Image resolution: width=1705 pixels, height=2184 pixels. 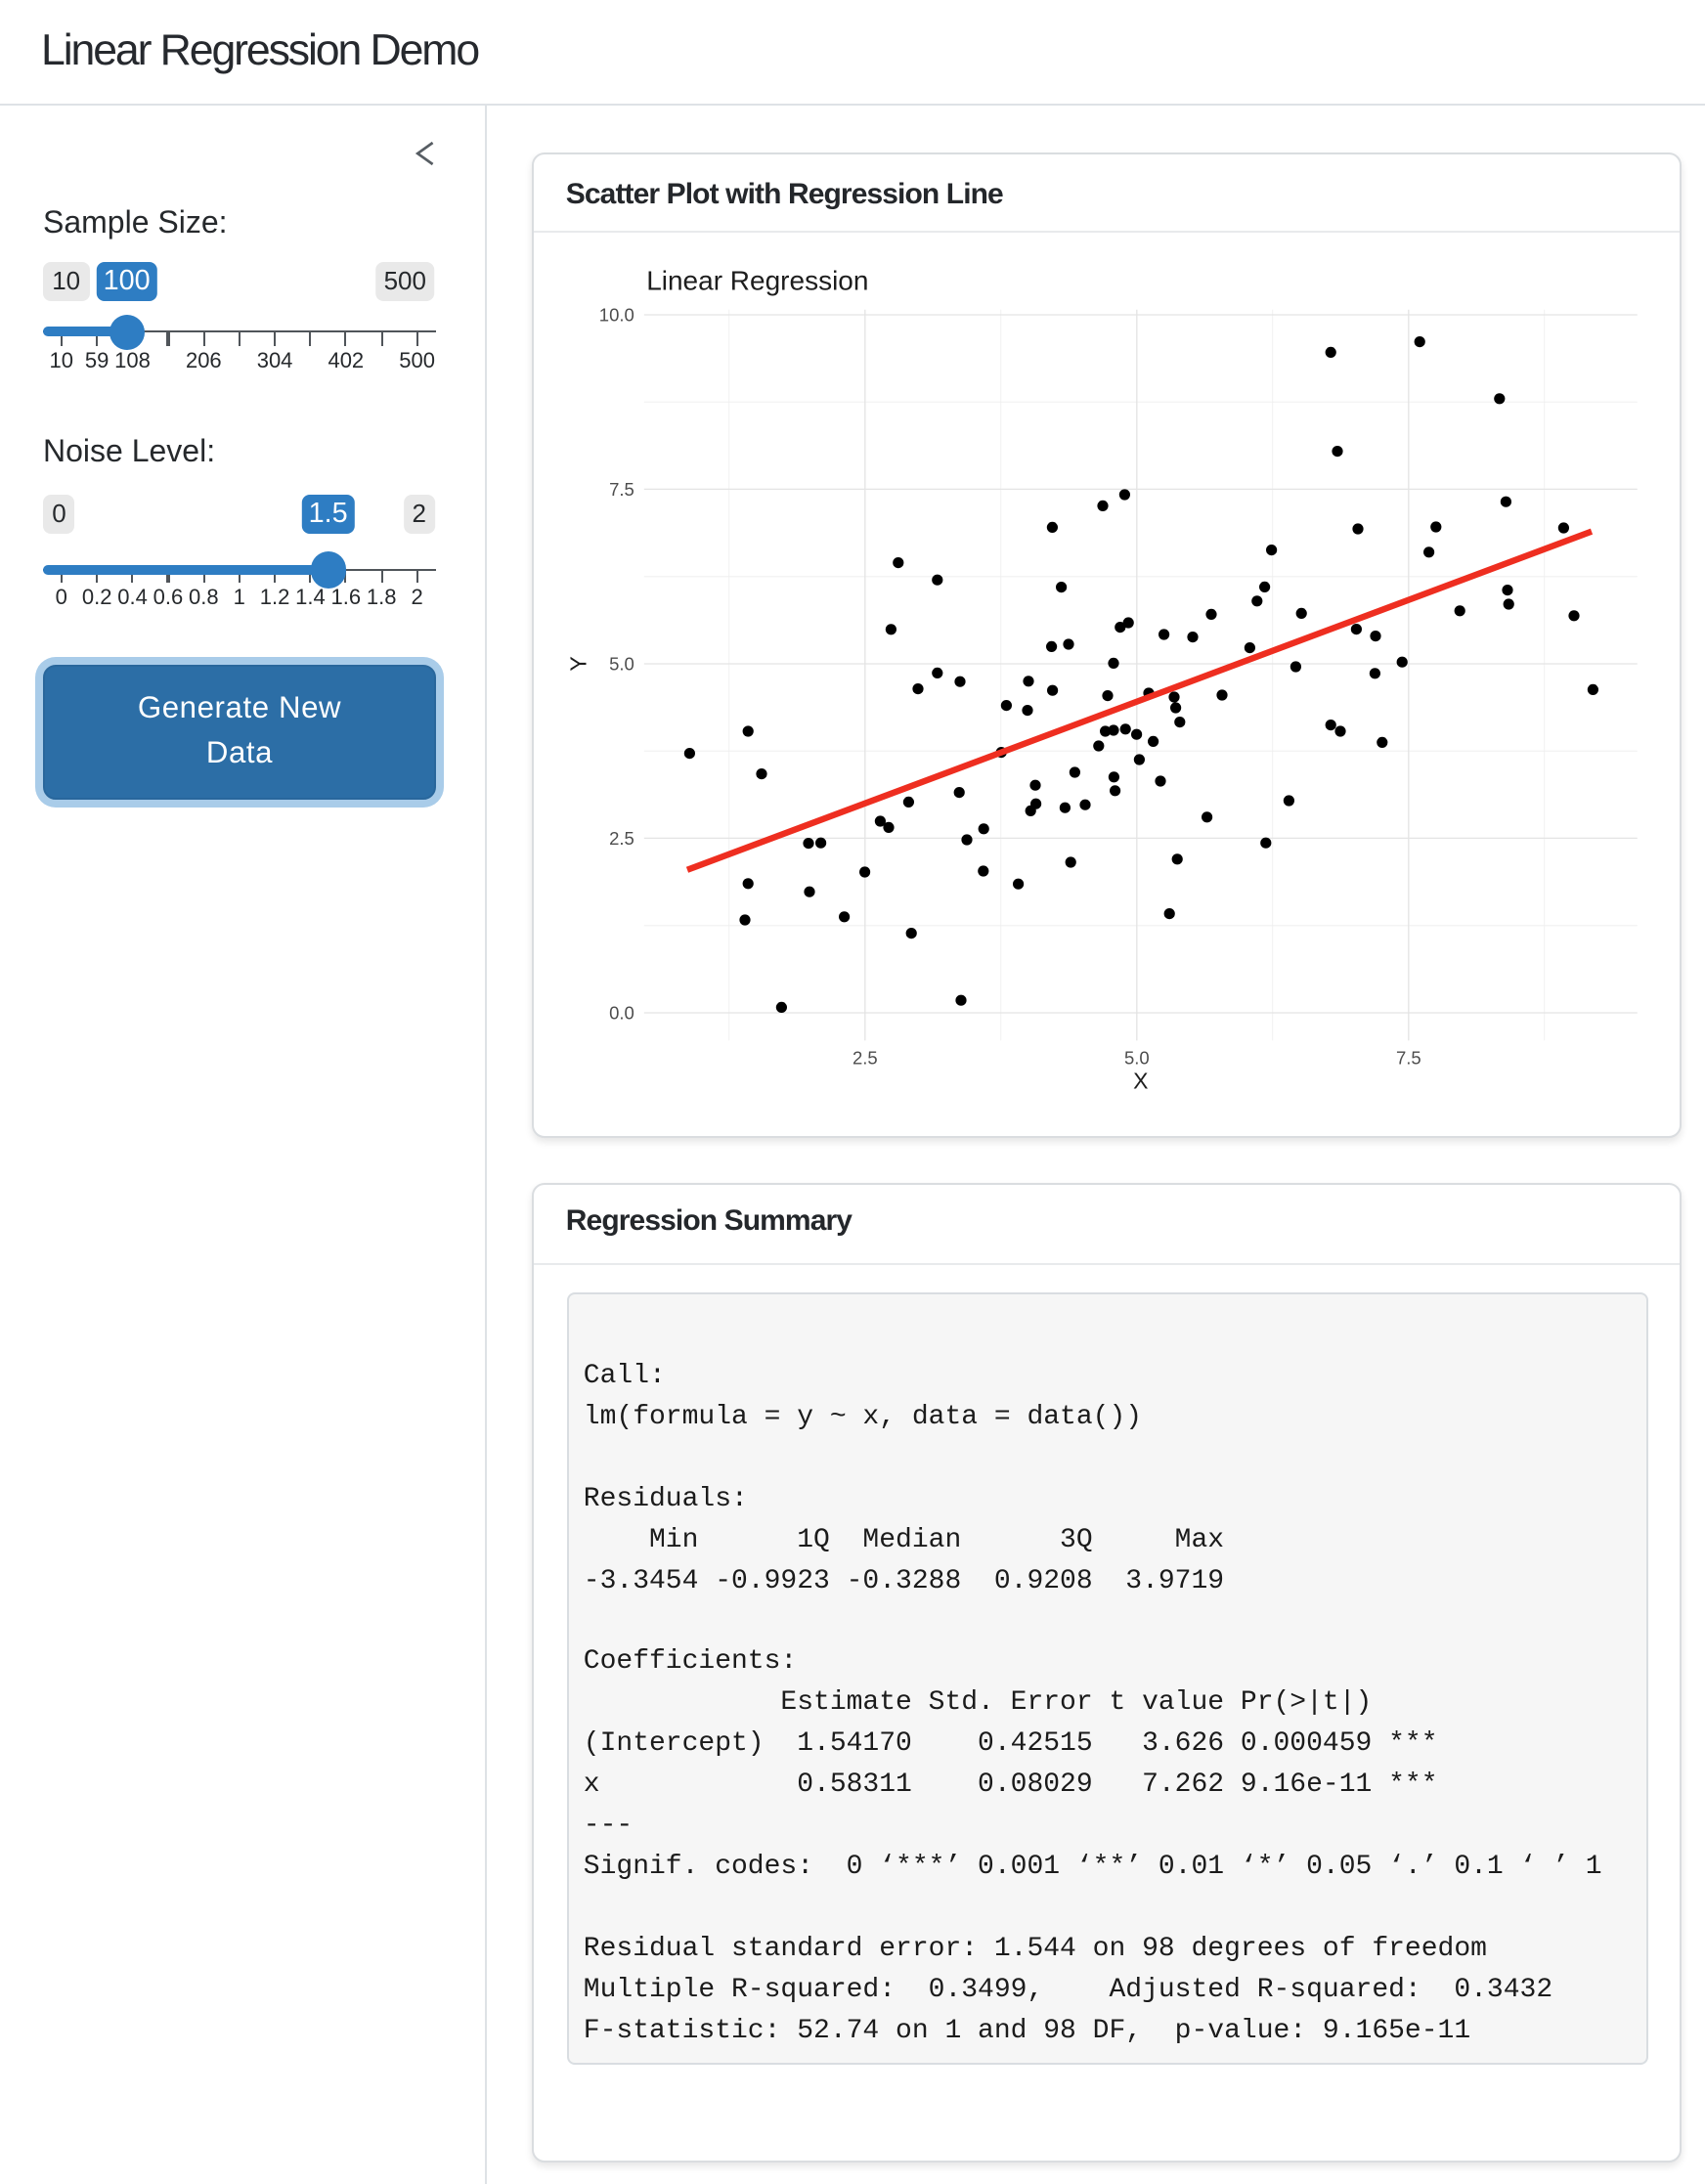 What do you see at coordinates (1141, 1081) in the screenshot?
I see `svg-text: X` at bounding box center [1141, 1081].